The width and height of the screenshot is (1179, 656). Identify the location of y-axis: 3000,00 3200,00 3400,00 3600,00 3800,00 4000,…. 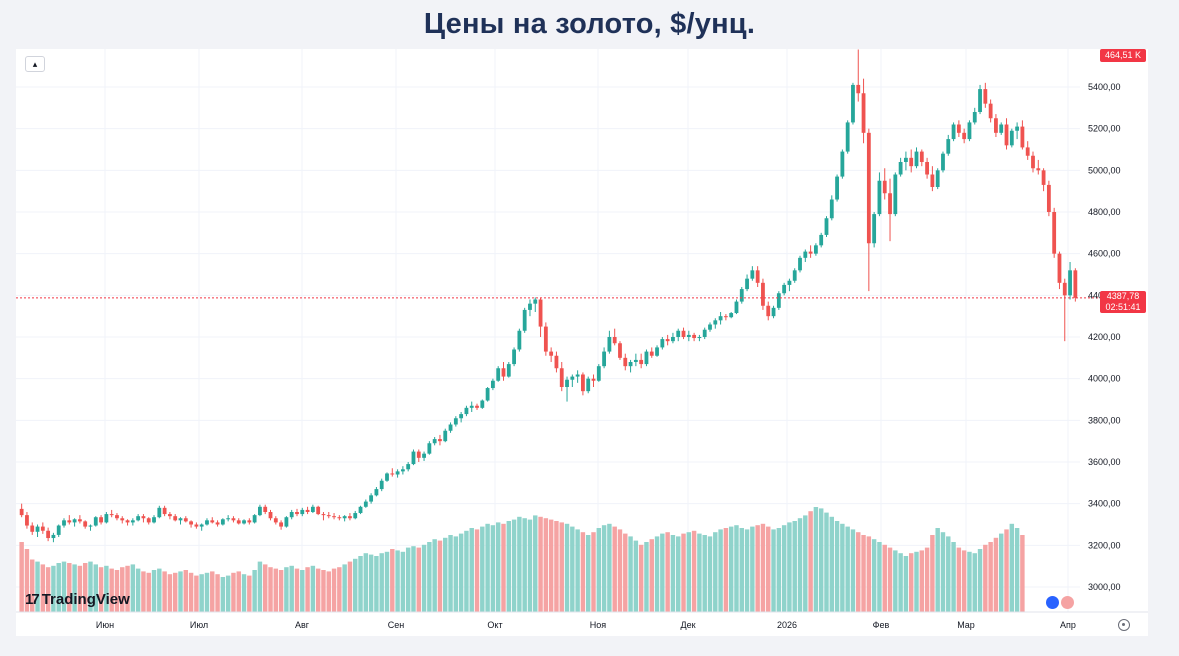
(1104, 337).